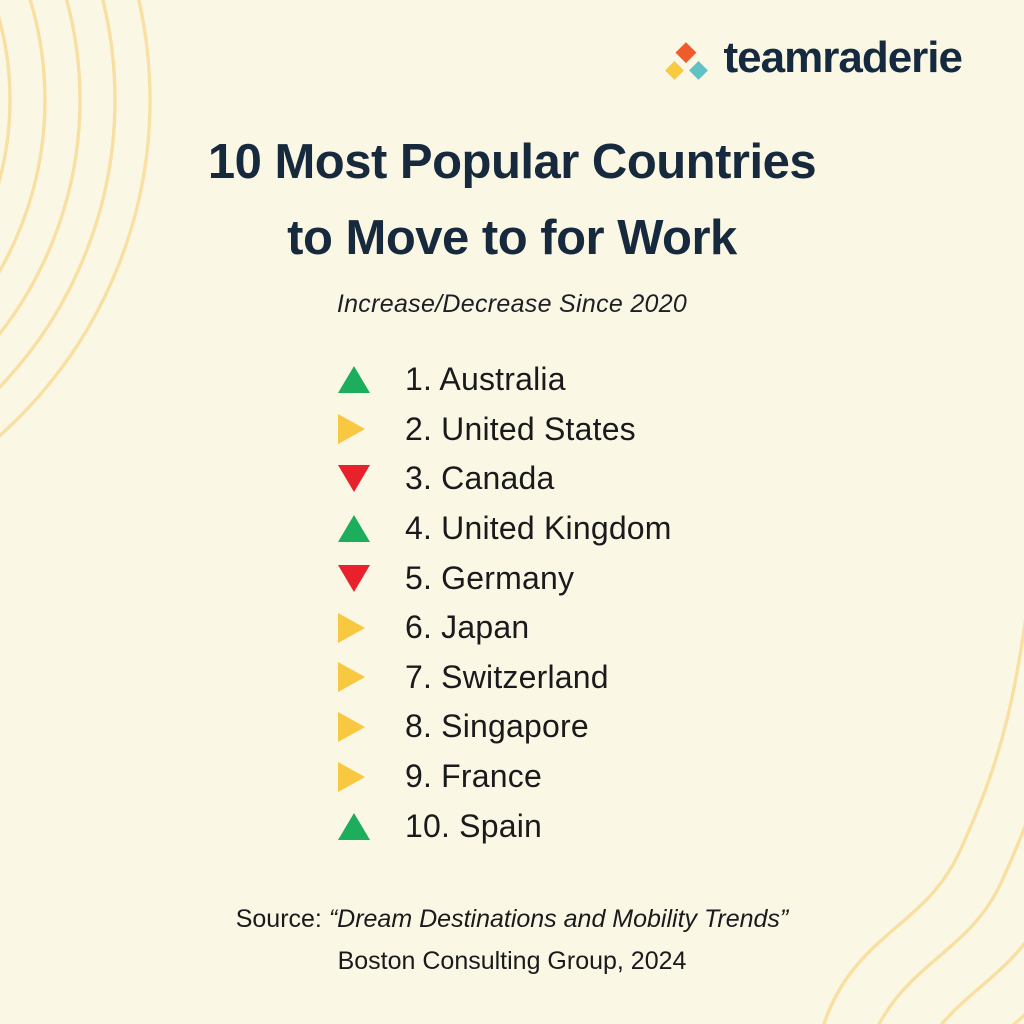 The width and height of the screenshot is (1024, 1024). What do you see at coordinates (558, 919) in the screenshot?
I see `source-report-title: “Dream Destinations and Mobility Trends”` at bounding box center [558, 919].